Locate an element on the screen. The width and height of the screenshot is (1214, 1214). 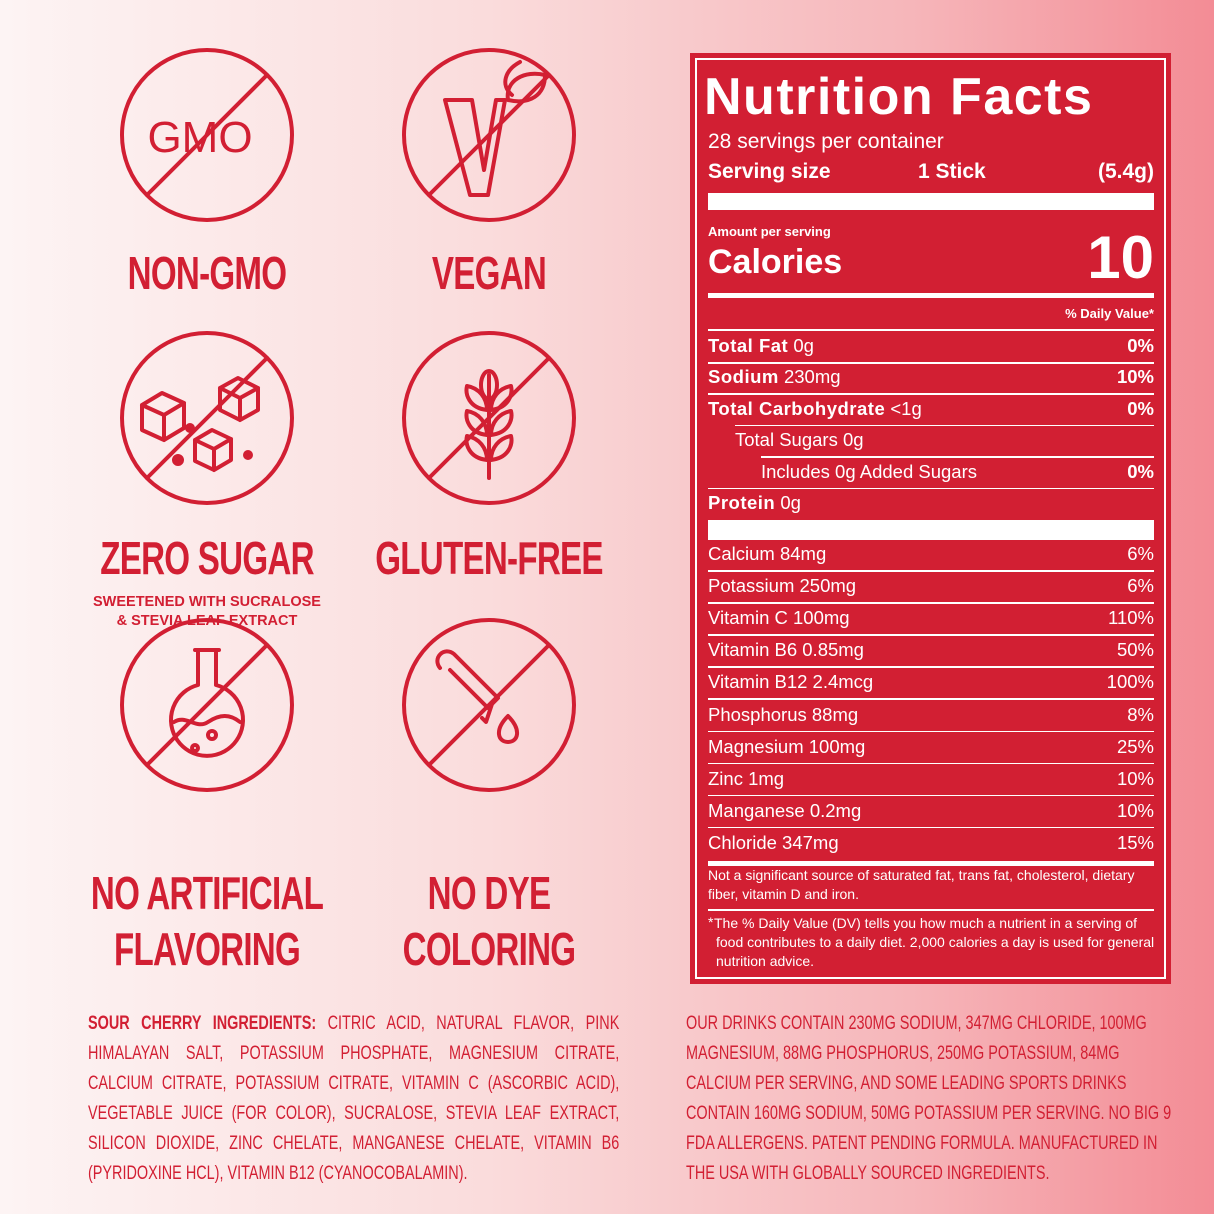
vitamin-name: Potassium 250mg is located at coordinates (782, 586).